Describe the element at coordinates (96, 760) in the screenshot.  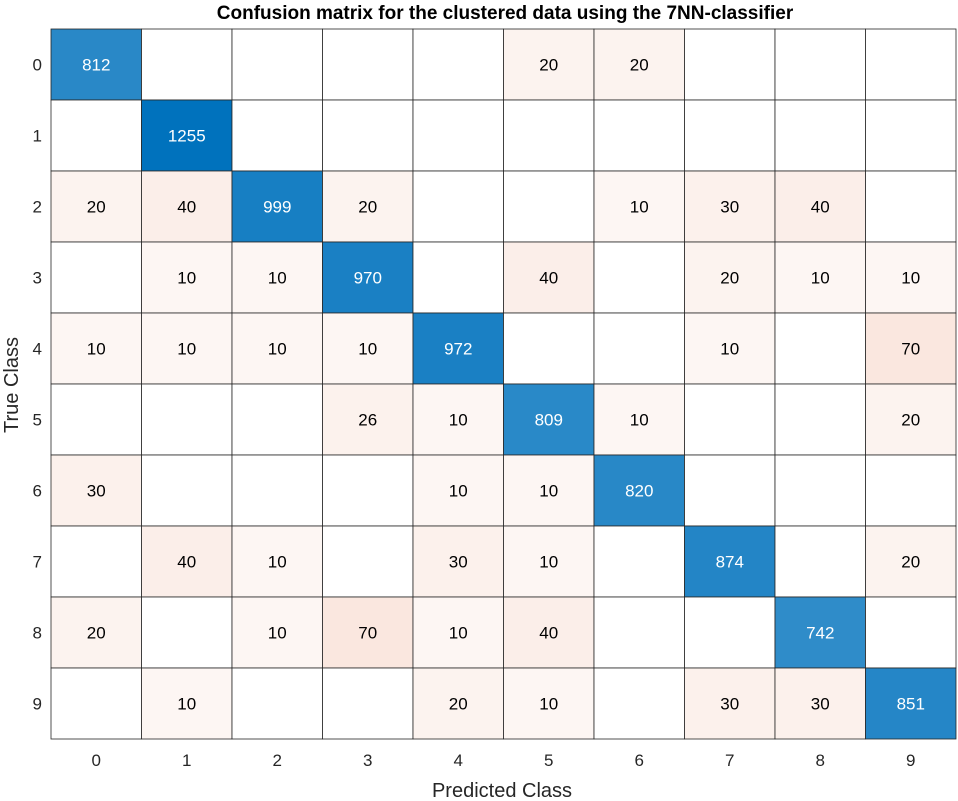
I see `x-tick-label-0: 0` at that location.